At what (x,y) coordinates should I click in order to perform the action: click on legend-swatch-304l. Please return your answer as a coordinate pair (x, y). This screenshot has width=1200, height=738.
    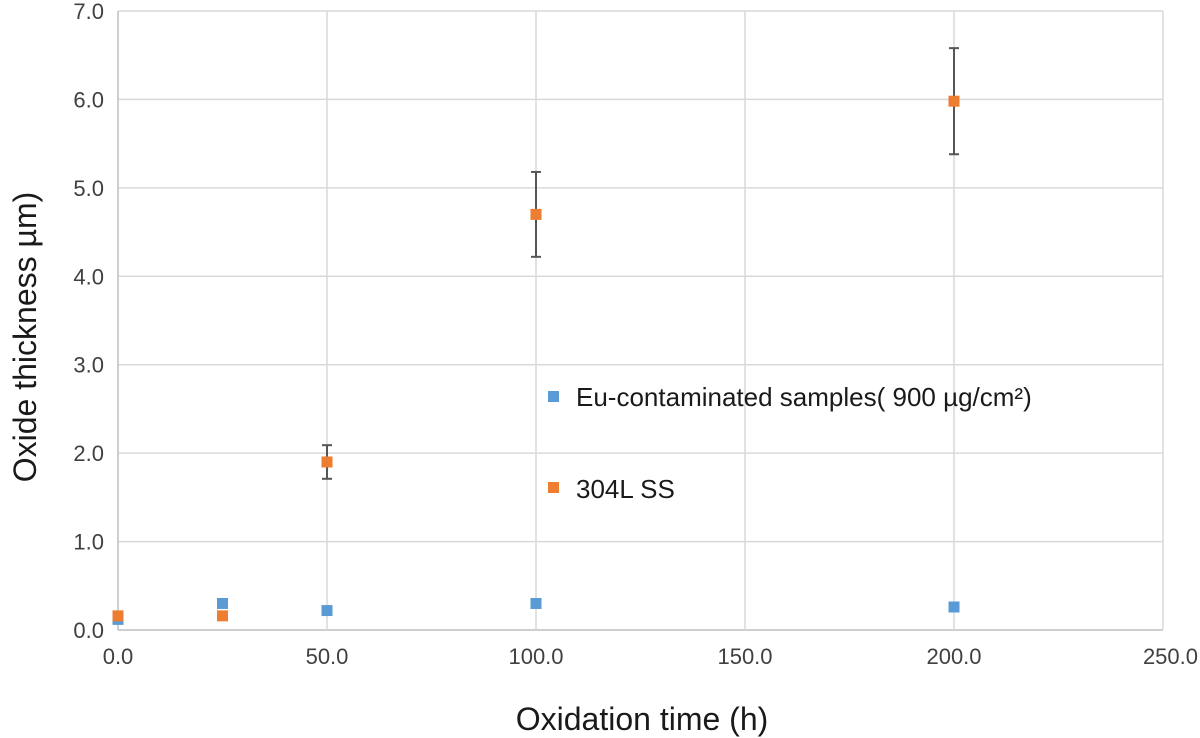
    Looking at the image, I should click on (553, 487).